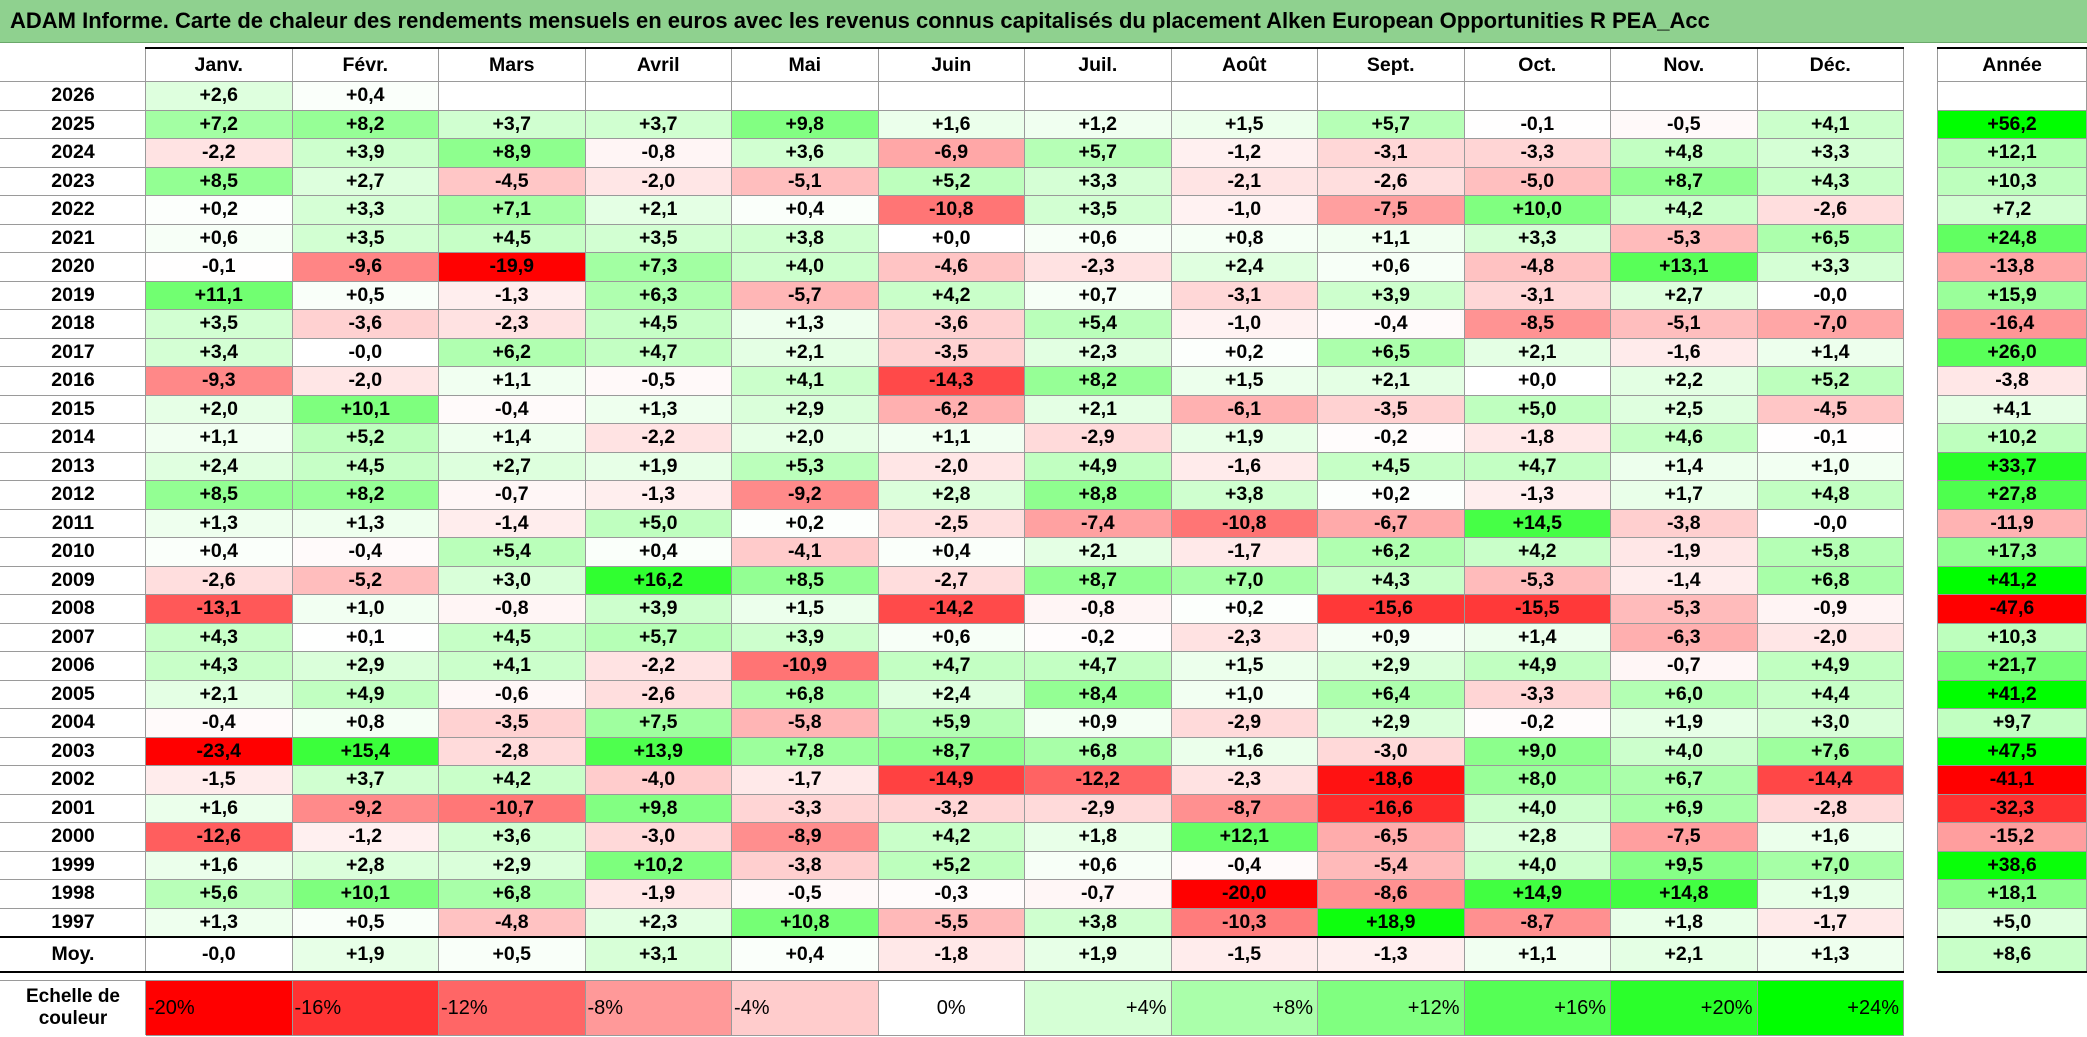 The width and height of the screenshot is (2087, 1037). What do you see at coordinates (73, 922) in the screenshot?
I see `year-label: 1997` at bounding box center [73, 922].